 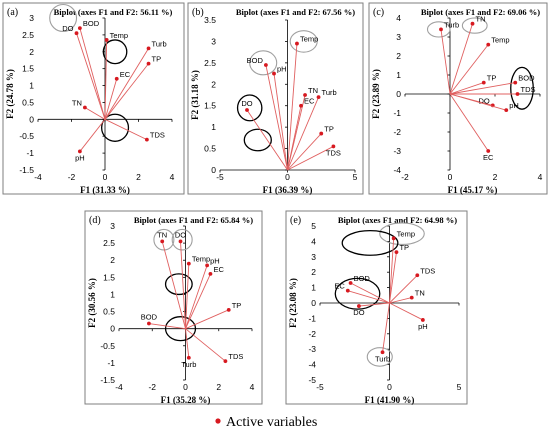 What do you see at coordinates (213, 170) in the screenshot?
I see `panel-b-y-tick-label: 0` at bounding box center [213, 170].